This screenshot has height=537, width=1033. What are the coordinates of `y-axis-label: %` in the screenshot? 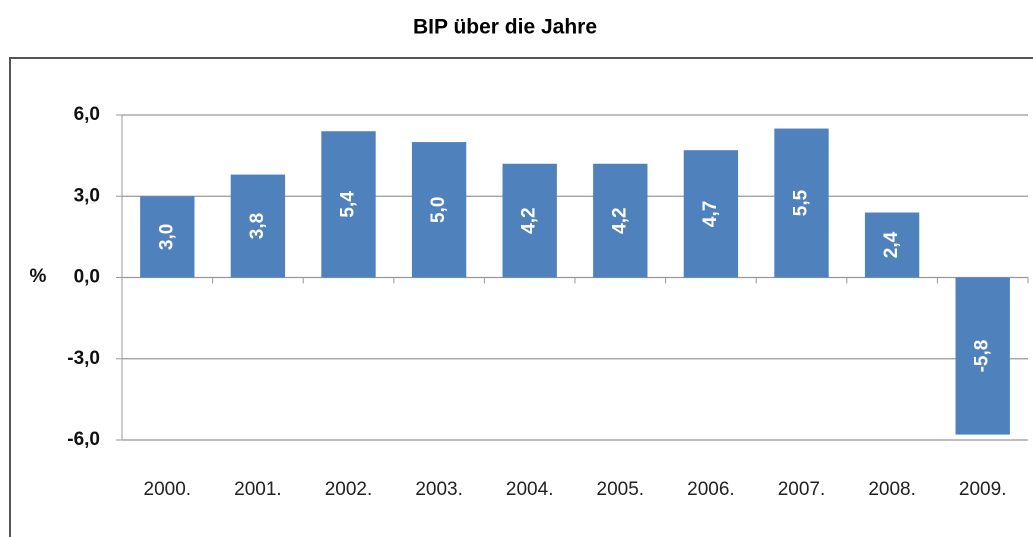 It's located at (38, 276).